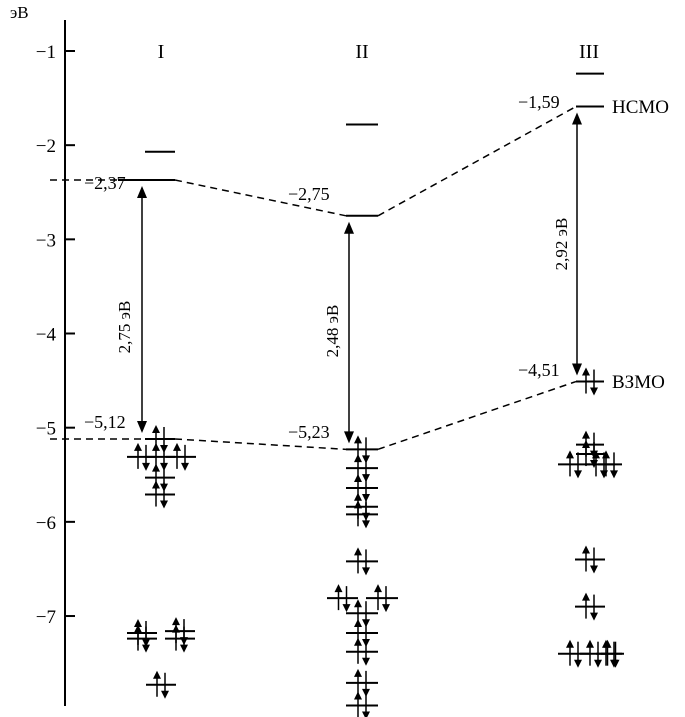 The width and height of the screenshot is (685, 717). Describe the element at coordinates (638, 382) in the screenshot. I see `homo-tag: ВЗМО` at that location.